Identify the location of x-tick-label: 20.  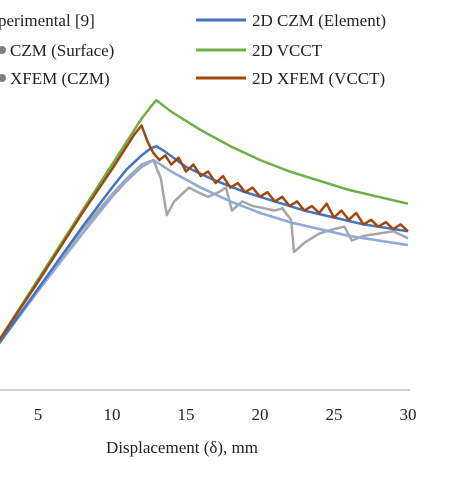
(260, 414).